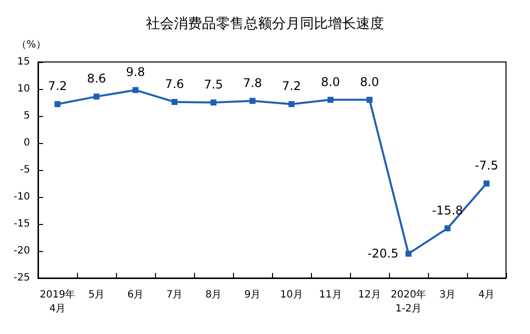  I want to click on data-label: -20.5, so click(382, 253).